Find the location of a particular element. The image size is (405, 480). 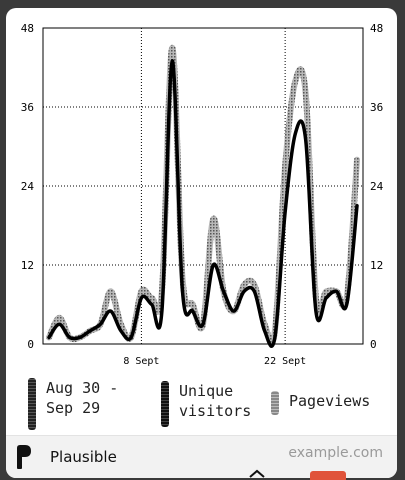

date-range-start: Aug 30 - is located at coordinates (82, 388).